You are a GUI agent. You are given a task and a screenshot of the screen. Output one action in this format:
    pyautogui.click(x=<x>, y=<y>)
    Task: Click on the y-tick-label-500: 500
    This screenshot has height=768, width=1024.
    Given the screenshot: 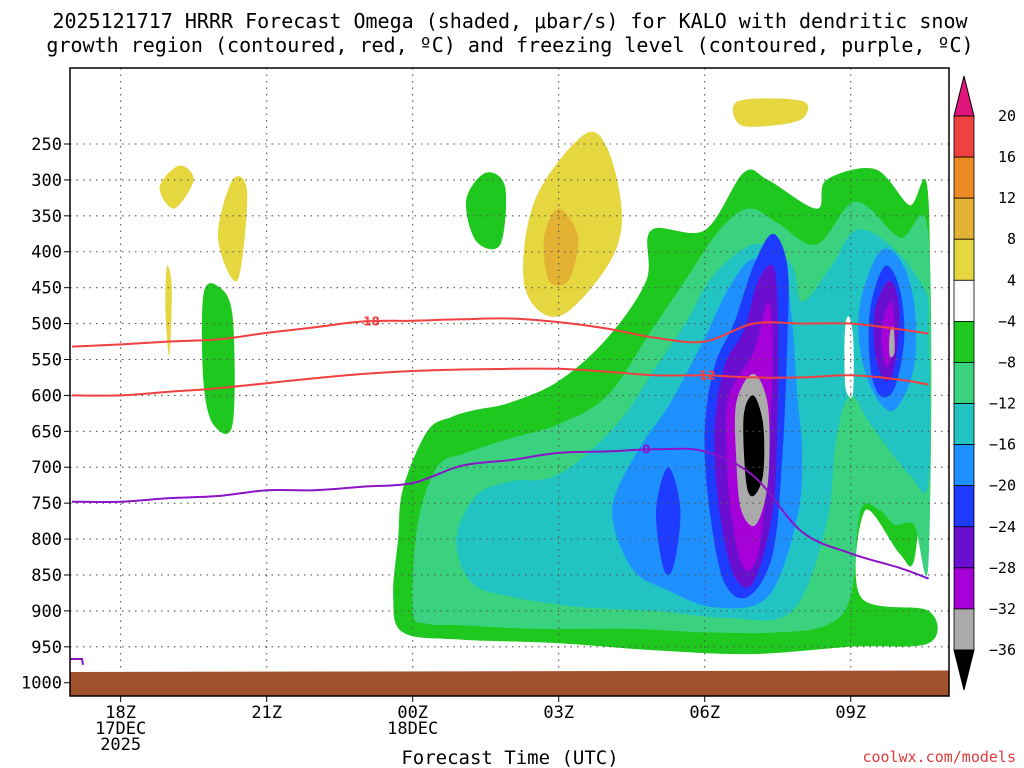 What is the action you would take?
    pyautogui.click(x=46, y=325)
    